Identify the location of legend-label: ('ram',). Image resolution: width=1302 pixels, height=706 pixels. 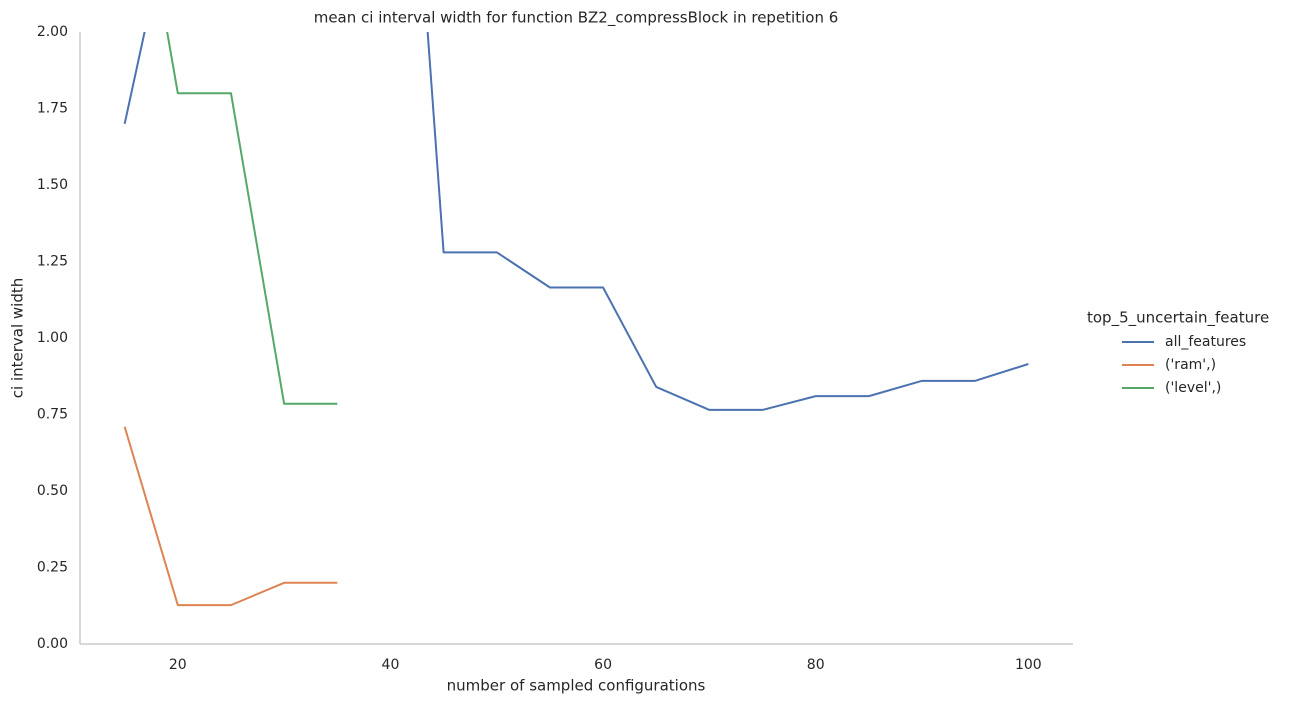
(1190, 365).